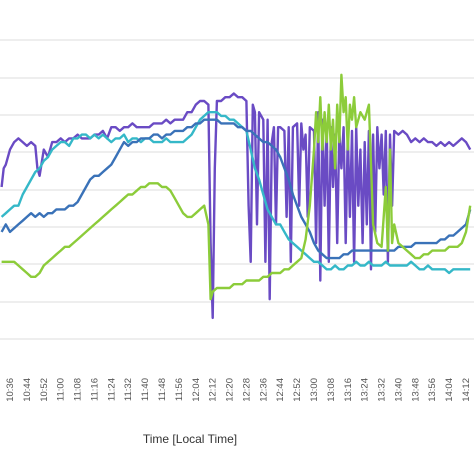 The width and height of the screenshot is (474, 474). Describe the element at coordinates (162, 389) in the screenshot. I see `x-tick-label: 11:48` at that location.